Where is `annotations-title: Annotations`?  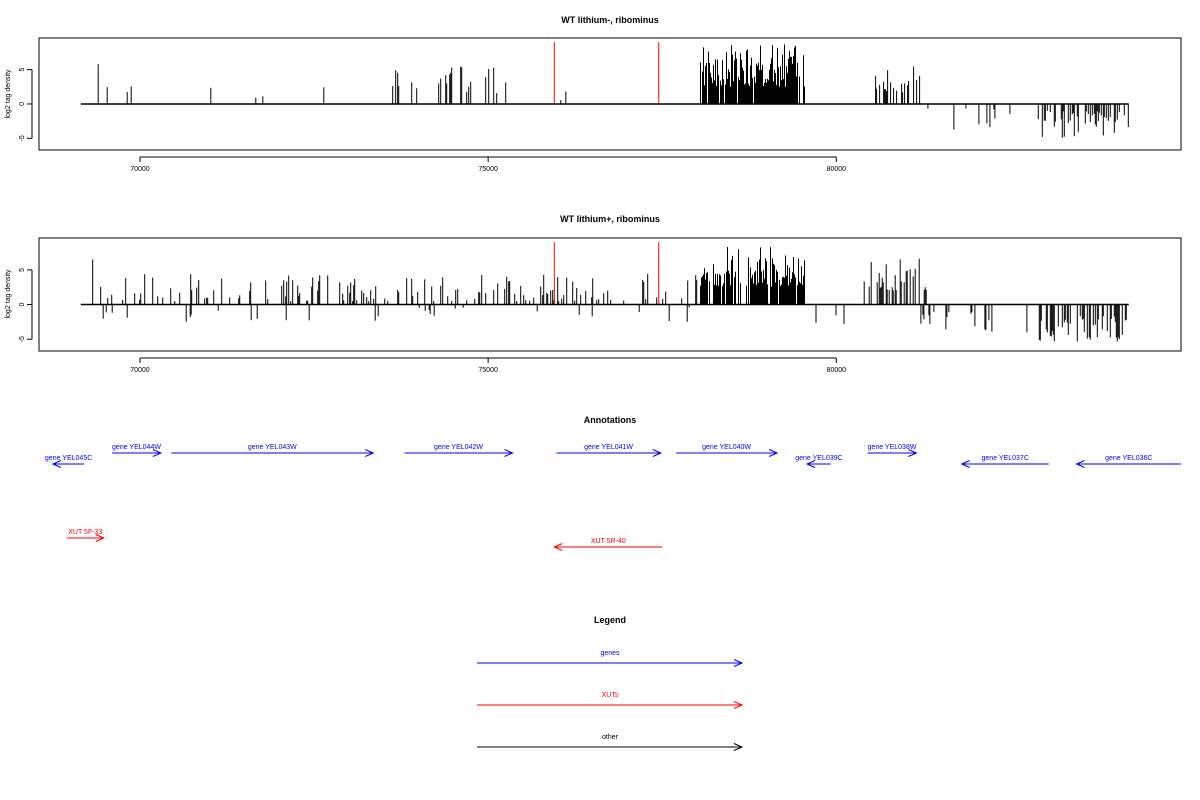
annotations-title: Annotations is located at coordinates (610, 420).